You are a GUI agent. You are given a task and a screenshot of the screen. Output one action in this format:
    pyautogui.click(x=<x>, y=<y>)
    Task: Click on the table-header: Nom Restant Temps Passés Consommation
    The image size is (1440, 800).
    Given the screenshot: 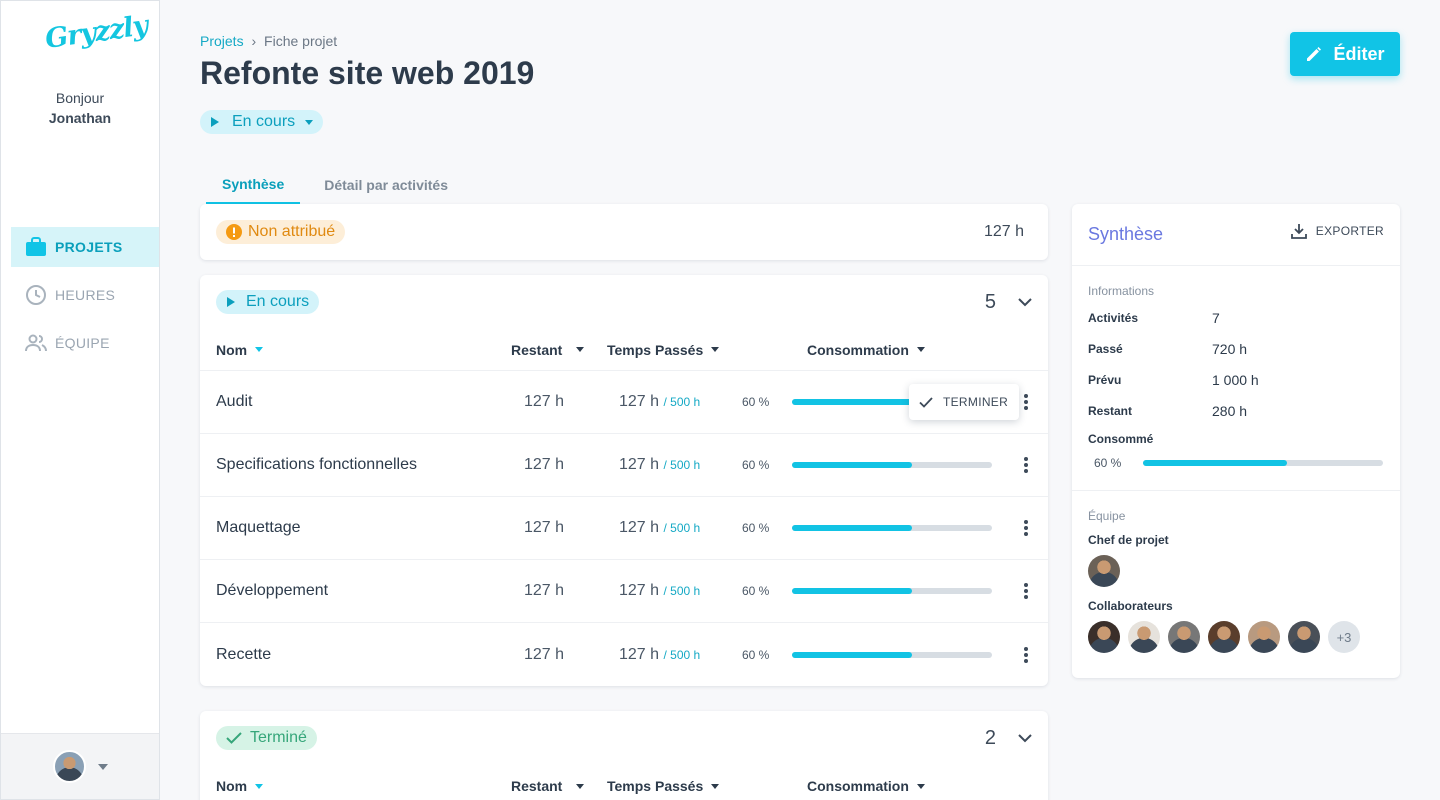 What is the action you would take?
    pyautogui.click(x=624, y=782)
    